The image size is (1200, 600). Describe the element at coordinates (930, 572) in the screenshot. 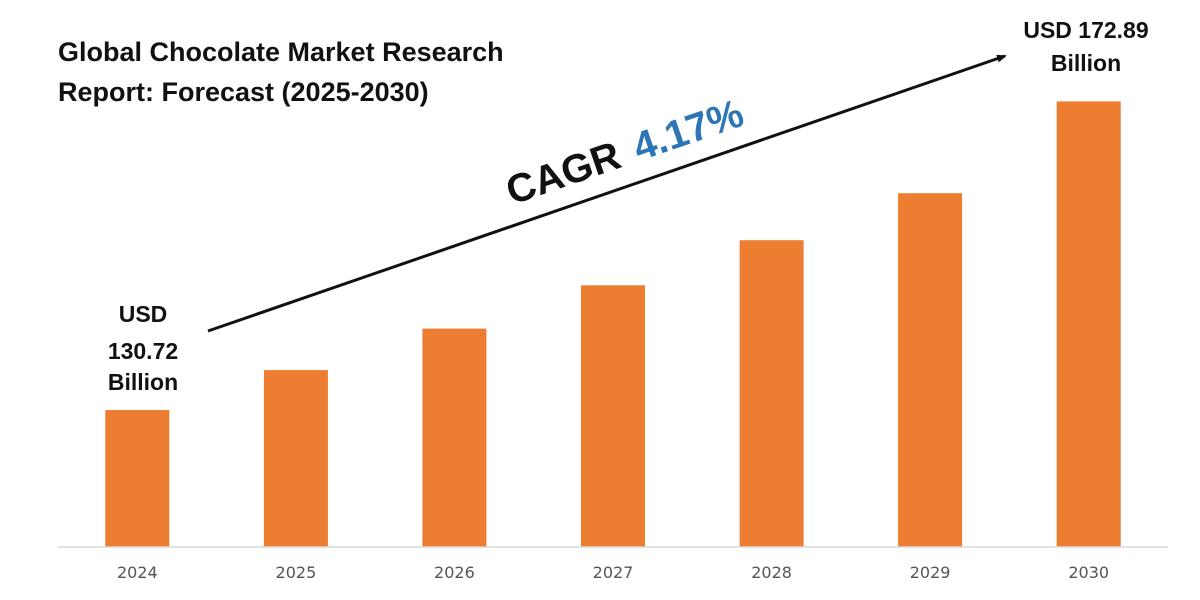

I see `x-tick-label-2029: 2029` at that location.